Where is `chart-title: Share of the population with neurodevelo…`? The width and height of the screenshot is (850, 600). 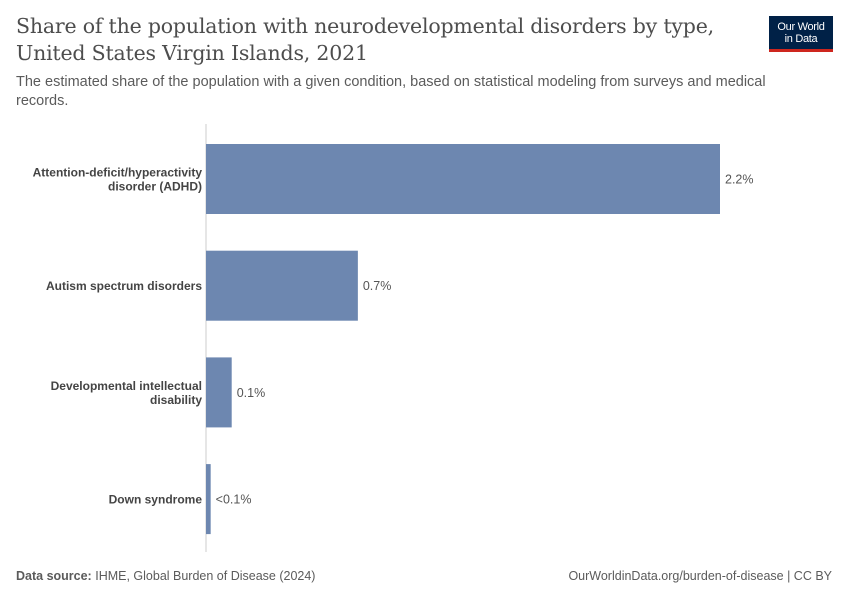 chart-title: Share of the population with neurodevelo… is located at coordinates (365, 39).